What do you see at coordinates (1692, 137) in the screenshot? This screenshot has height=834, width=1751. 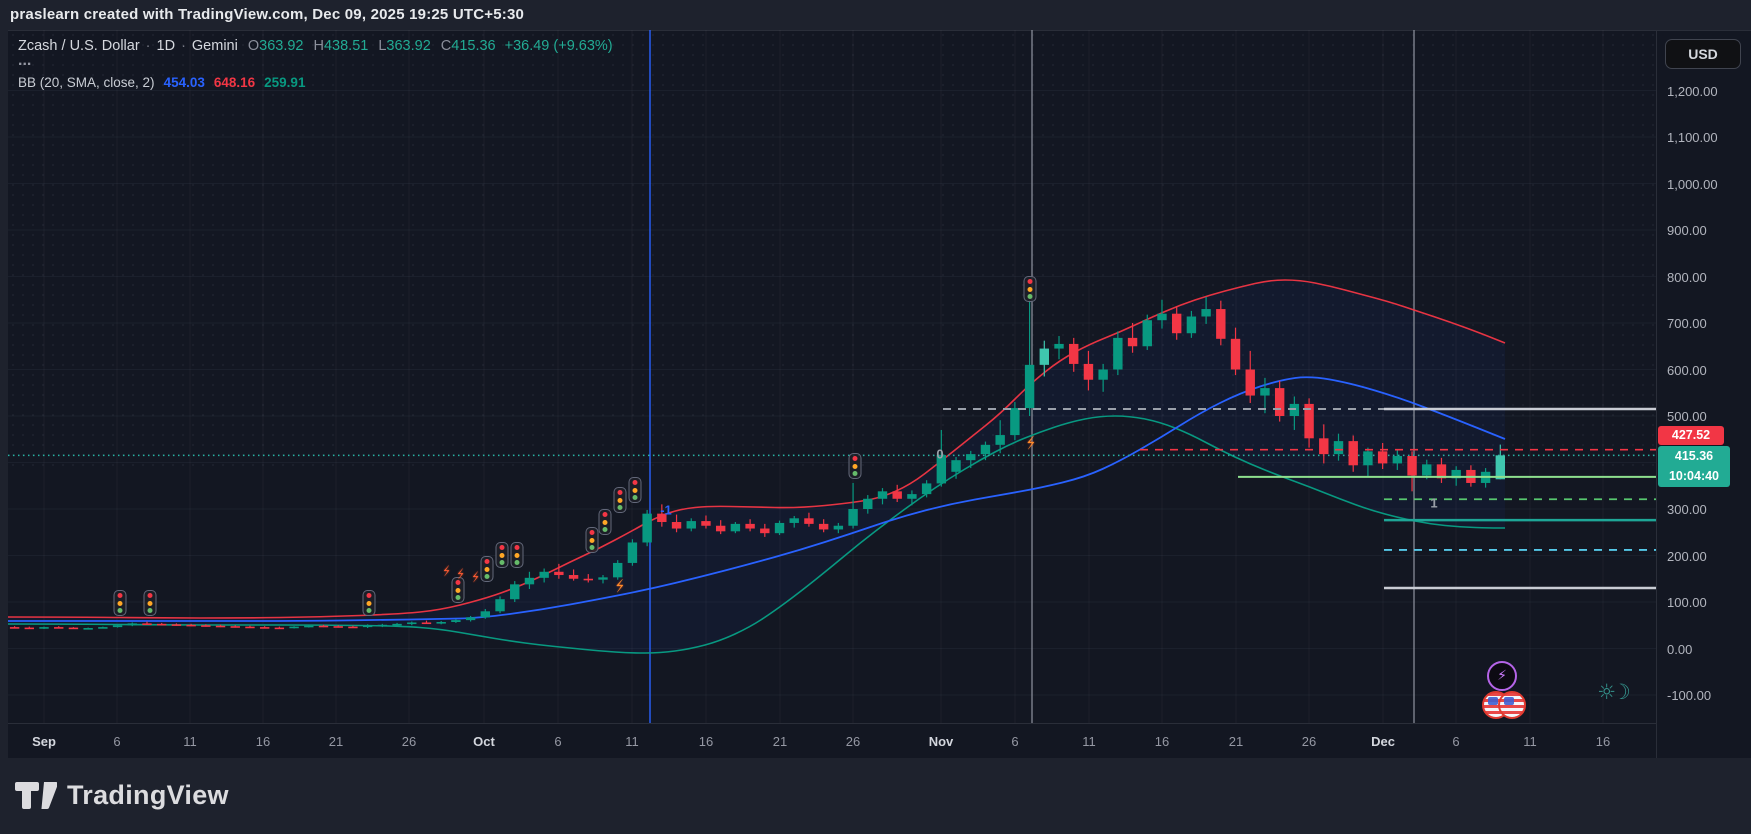 I see `price-tick-label: 1,100.00` at bounding box center [1692, 137].